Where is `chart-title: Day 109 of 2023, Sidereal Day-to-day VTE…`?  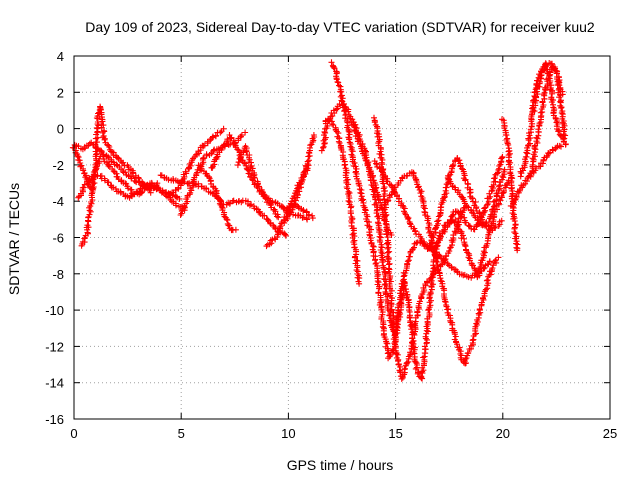
chart-title: Day 109 of 2023, Sidereal Day-to-day VTE… is located at coordinates (340, 27).